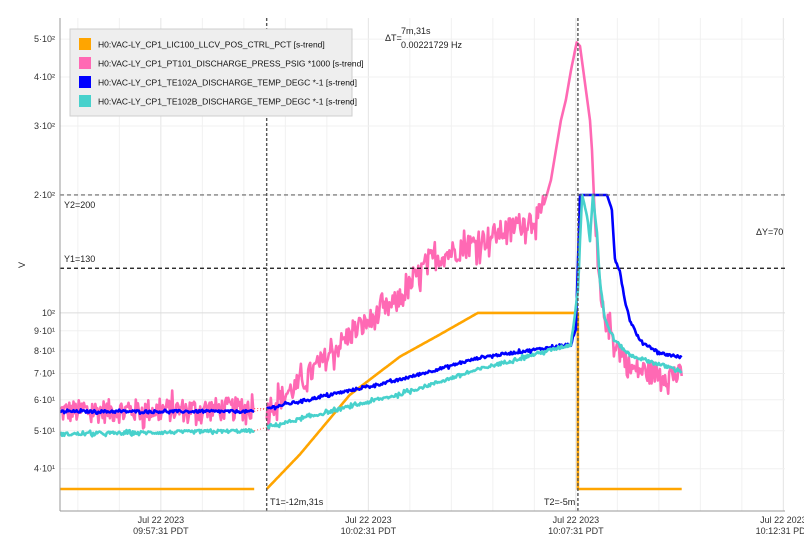 The width and height of the screenshot is (804, 551). What do you see at coordinates (369, 531) in the screenshot?
I see `x-tick-time: 10:02:31 PDT` at bounding box center [369, 531].